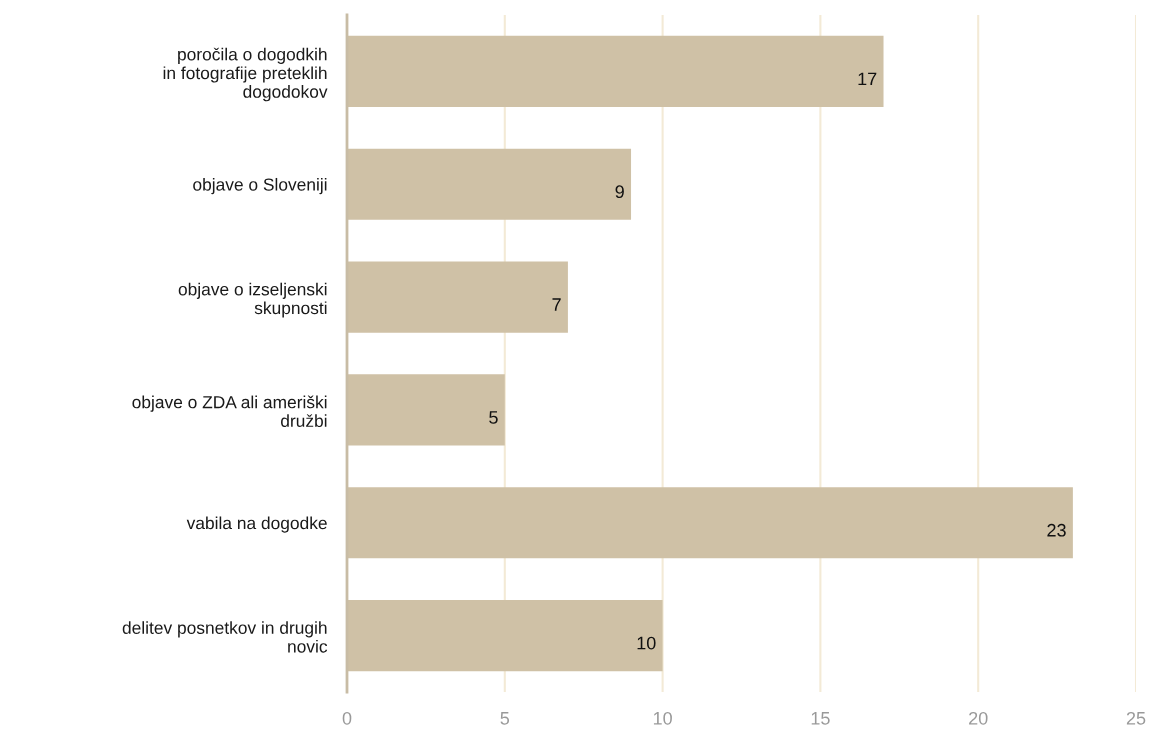 This screenshot has width=1151, height=751. I want to click on x-tick-label: 0, so click(347, 718).